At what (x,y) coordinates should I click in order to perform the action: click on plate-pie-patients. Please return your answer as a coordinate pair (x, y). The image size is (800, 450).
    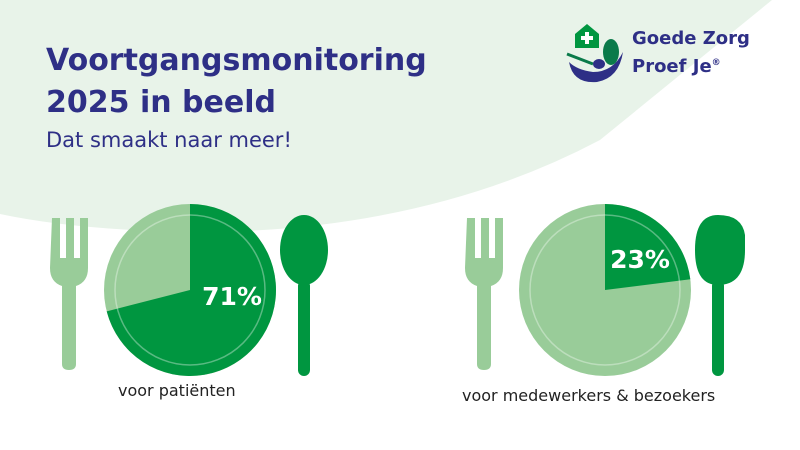
    Looking at the image, I should click on (190, 290).